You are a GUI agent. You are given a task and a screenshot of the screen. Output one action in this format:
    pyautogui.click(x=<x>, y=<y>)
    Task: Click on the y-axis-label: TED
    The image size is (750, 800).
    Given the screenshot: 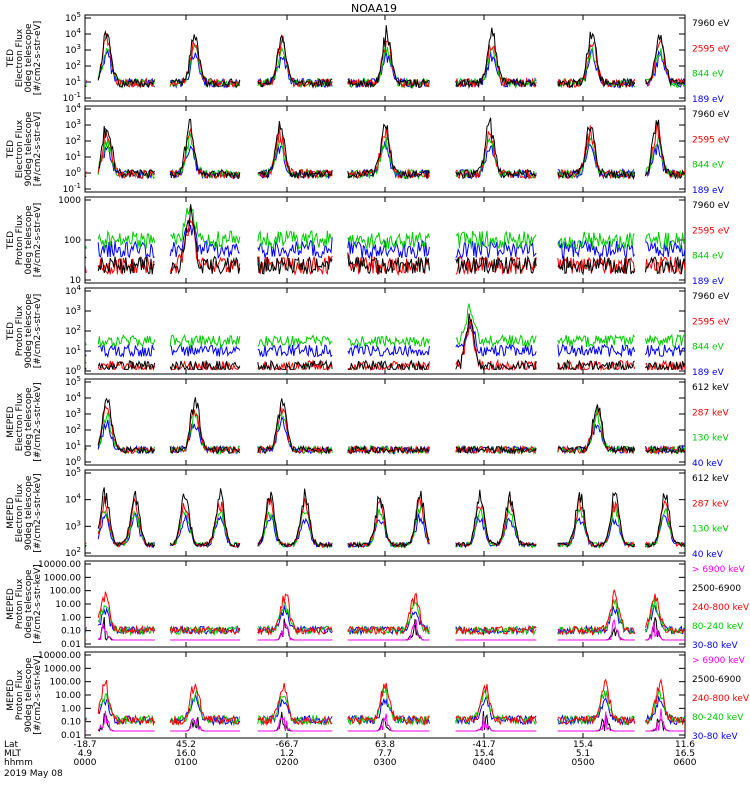 What is the action you would take?
    pyautogui.click(x=11, y=240)
    